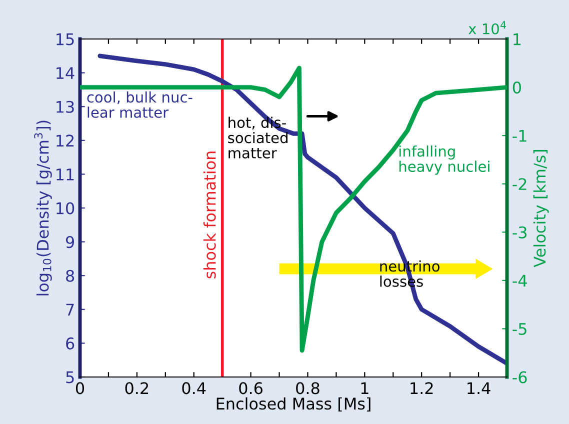 This screenshot has height=424, width=569. Describe the element at coordinates (70, 310) in the screenshot. I see `y-tick-label: 7` at that location.